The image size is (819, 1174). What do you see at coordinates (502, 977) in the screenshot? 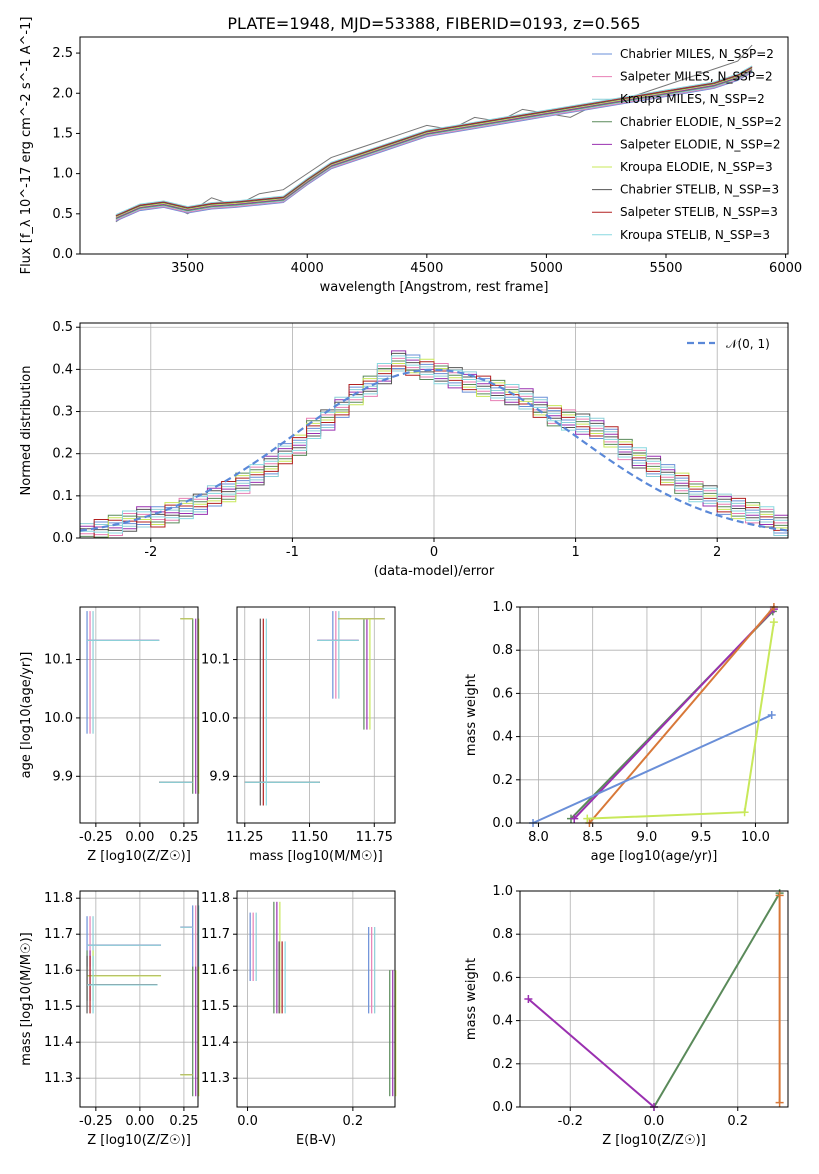
I see `y-tick-label: 0.6` at bounding box center [502, 977].